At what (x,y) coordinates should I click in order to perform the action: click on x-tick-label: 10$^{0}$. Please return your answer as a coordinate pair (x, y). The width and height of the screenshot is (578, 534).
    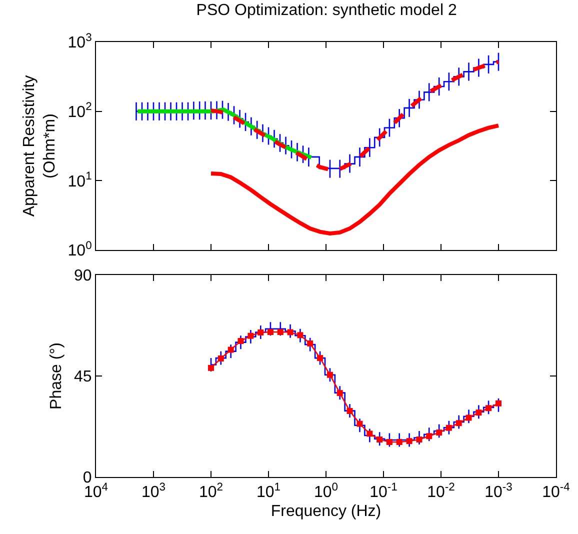
    Looking at the image, I should click on (326, 491).